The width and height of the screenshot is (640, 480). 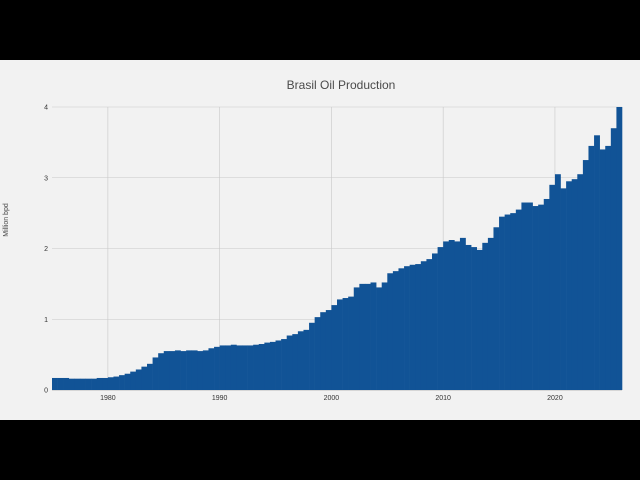 What do you see at coordinates (108, 398) in the screenshot?
I see `x-tick-label: 1980` at bounding box center [108, 398].